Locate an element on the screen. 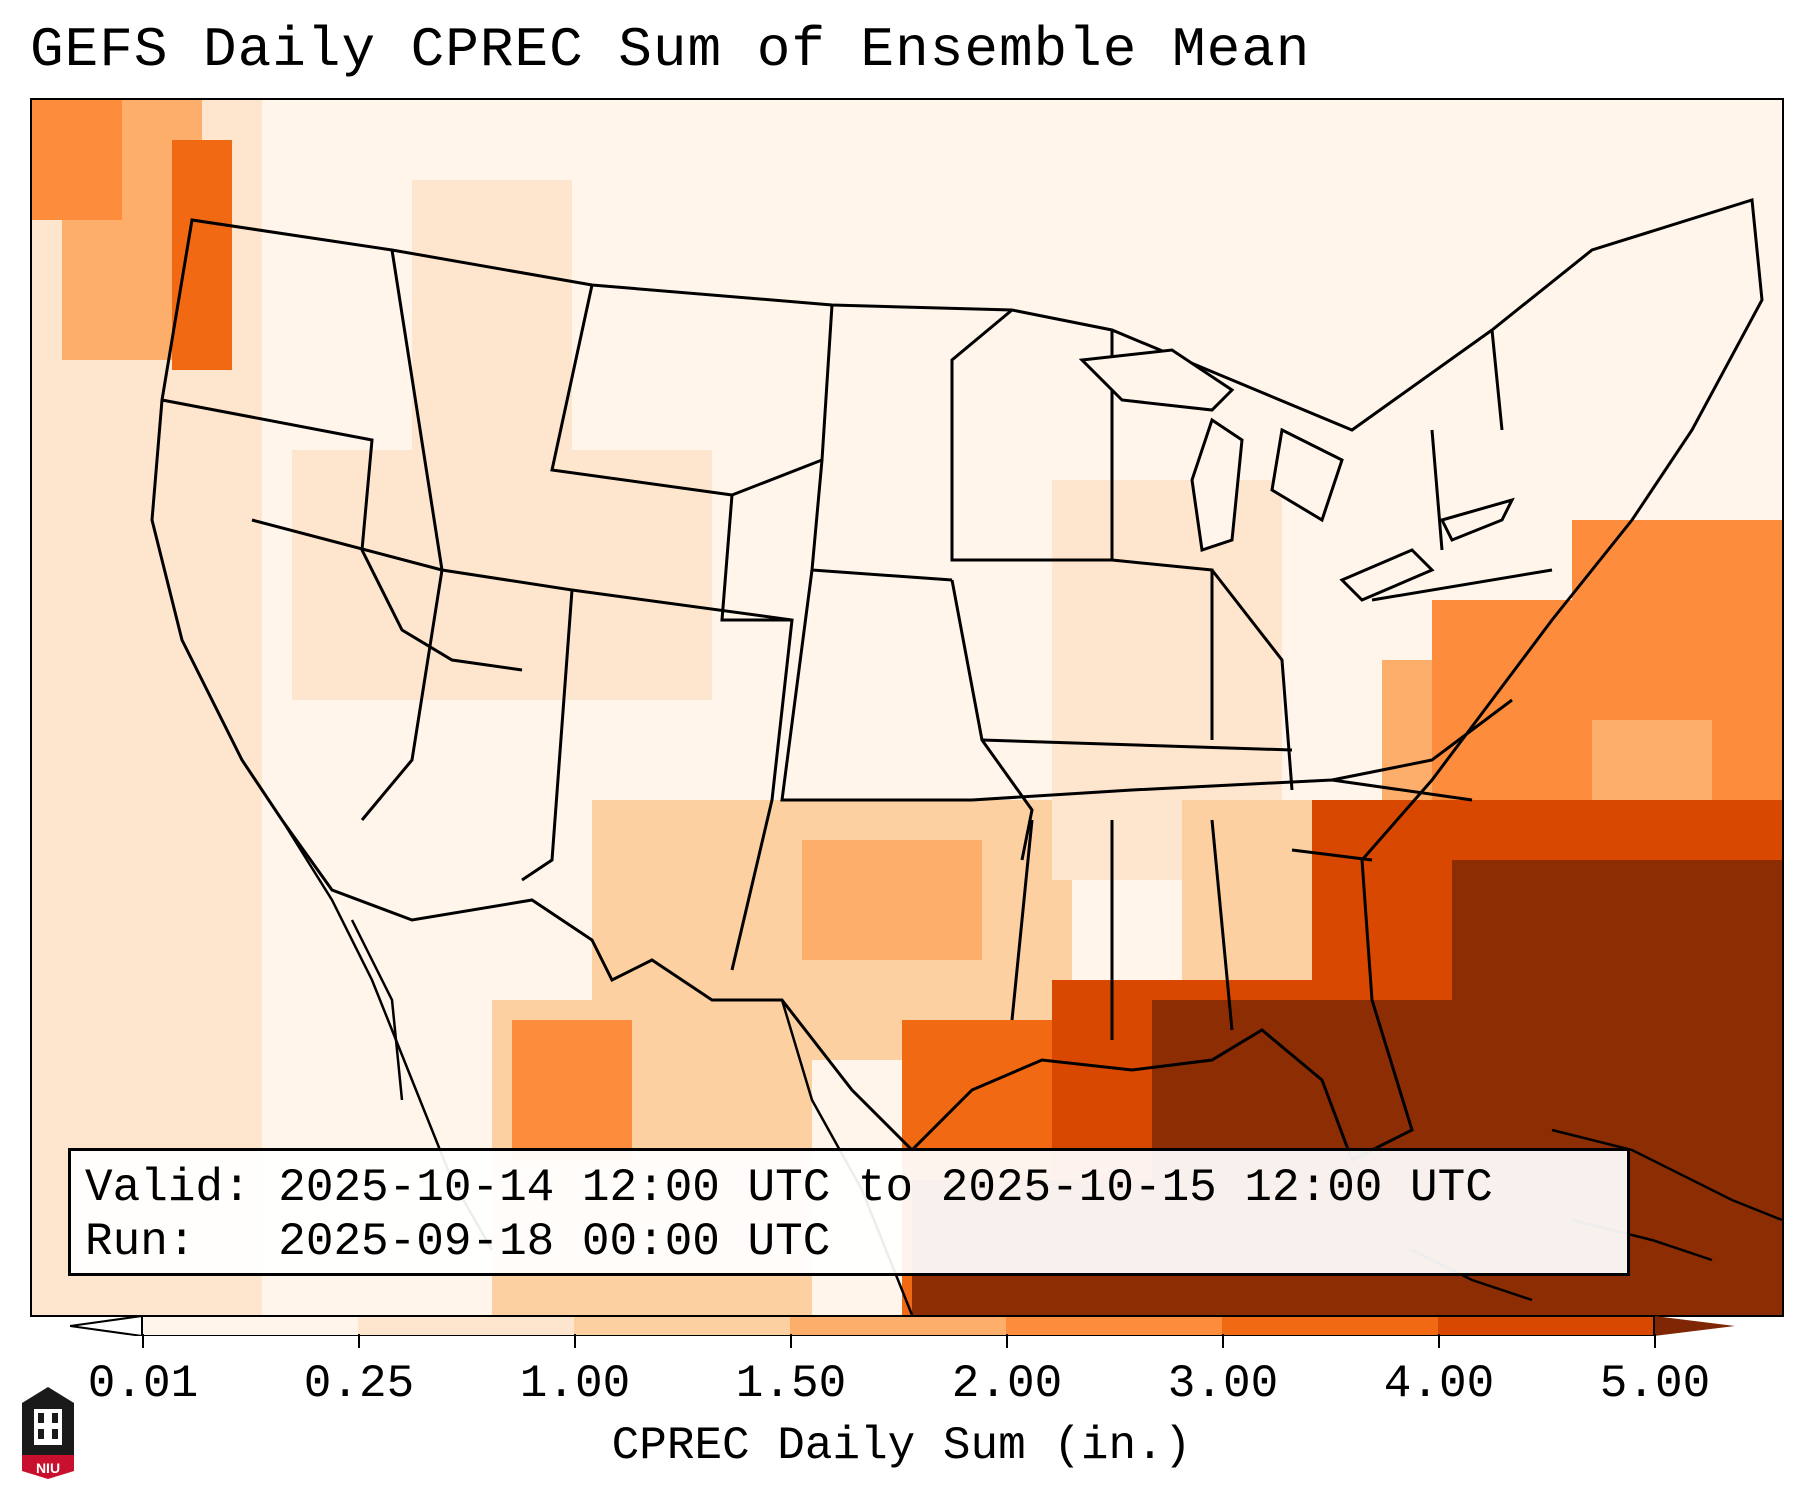  tick-label: 0.01 is located at coordinates (143, 1384).